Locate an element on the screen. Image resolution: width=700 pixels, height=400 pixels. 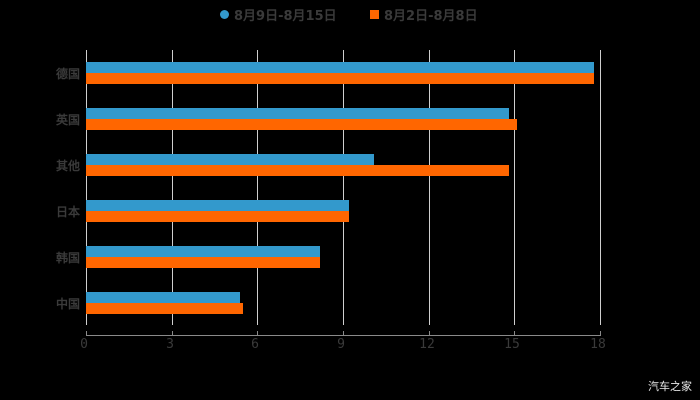
watermark-logo: 汽车之家 is located at coordinates (670, 386).